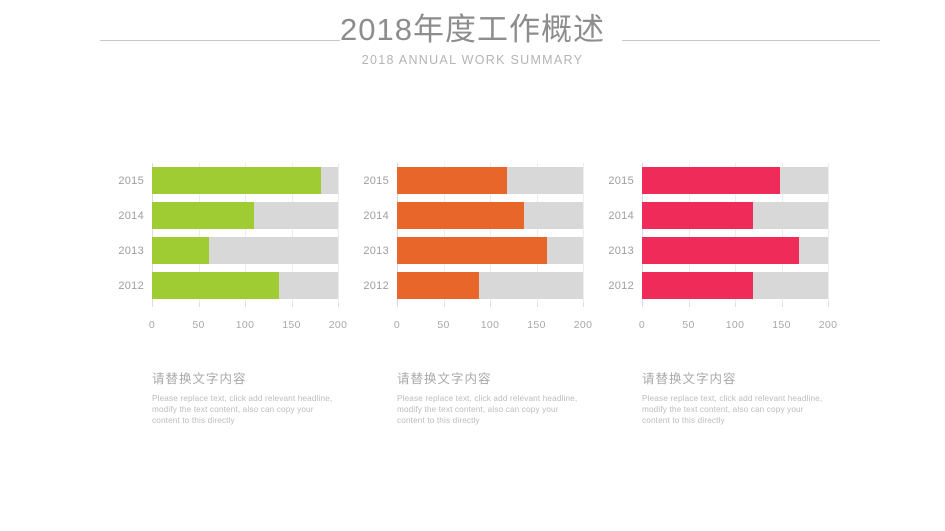 The width and height of the screenshot is (945, 531). What do you see at coordinates (472, 60) in the screenshot?
I see `page-subtitle: 2018 ANNUAL WORK SUMMARY` at bounding box center [472, 60].